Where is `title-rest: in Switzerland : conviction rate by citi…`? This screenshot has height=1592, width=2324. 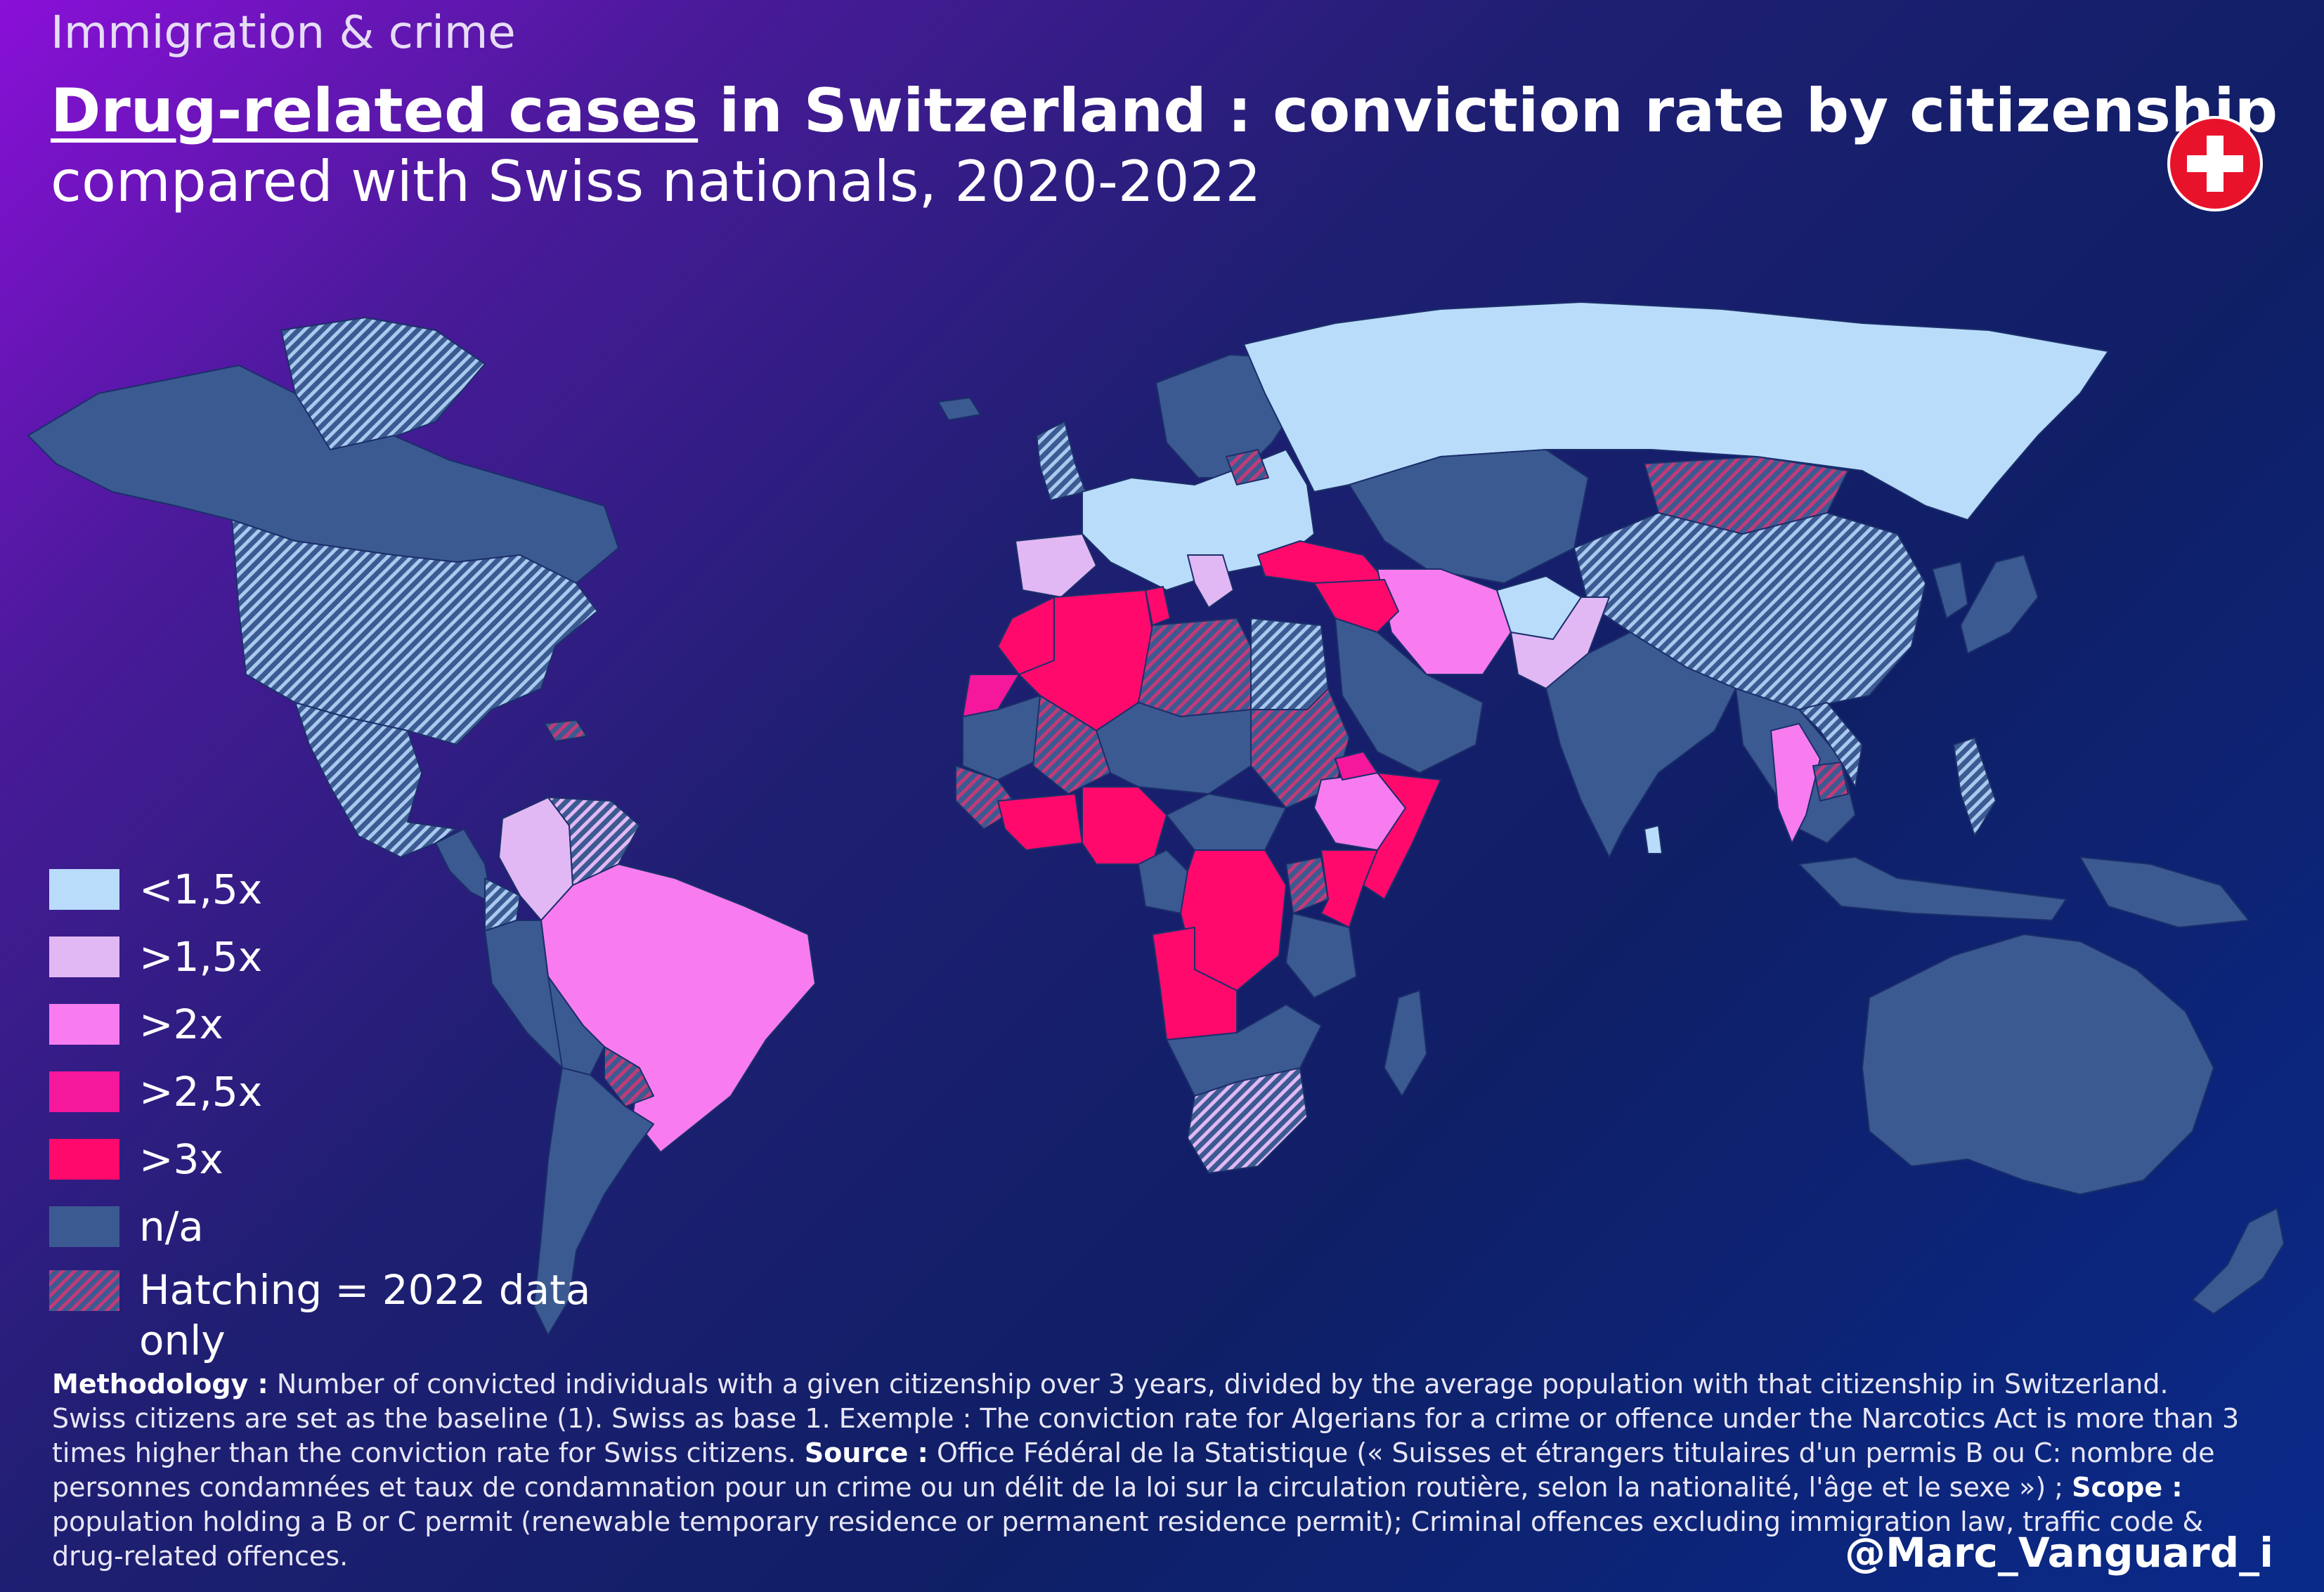 title-rest: in Switzerland : conviction rate by citi… is located at coordinates (1488, 111).